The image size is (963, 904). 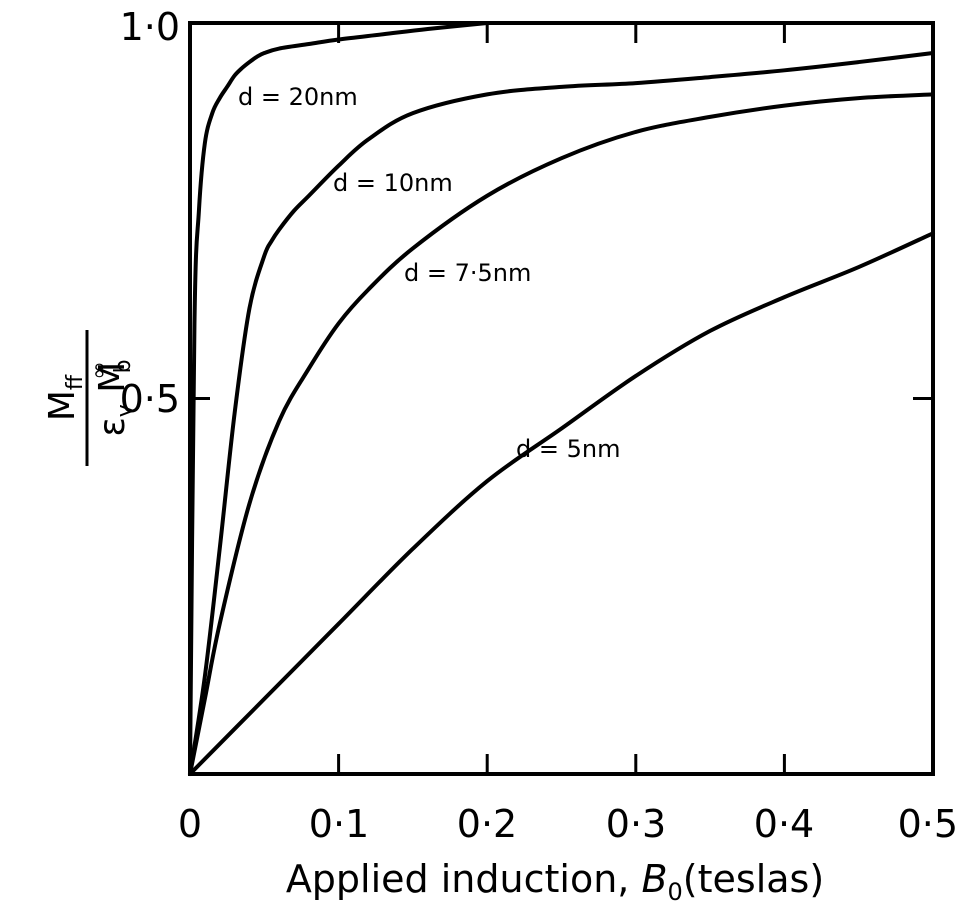 What do you see at coordinates (190, 824) in the screenshot?
I see `x-tick-label-0: 0` at bounding box center [190, 824].